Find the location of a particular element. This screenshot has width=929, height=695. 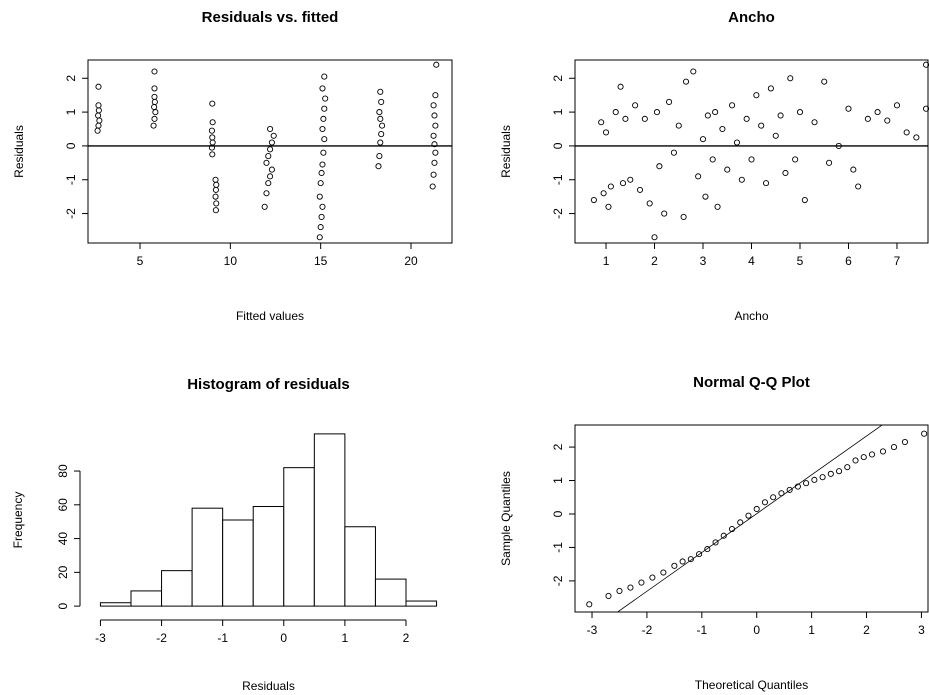

chart-title: Residuals vs. fitted is located at coordinates (270, 17).